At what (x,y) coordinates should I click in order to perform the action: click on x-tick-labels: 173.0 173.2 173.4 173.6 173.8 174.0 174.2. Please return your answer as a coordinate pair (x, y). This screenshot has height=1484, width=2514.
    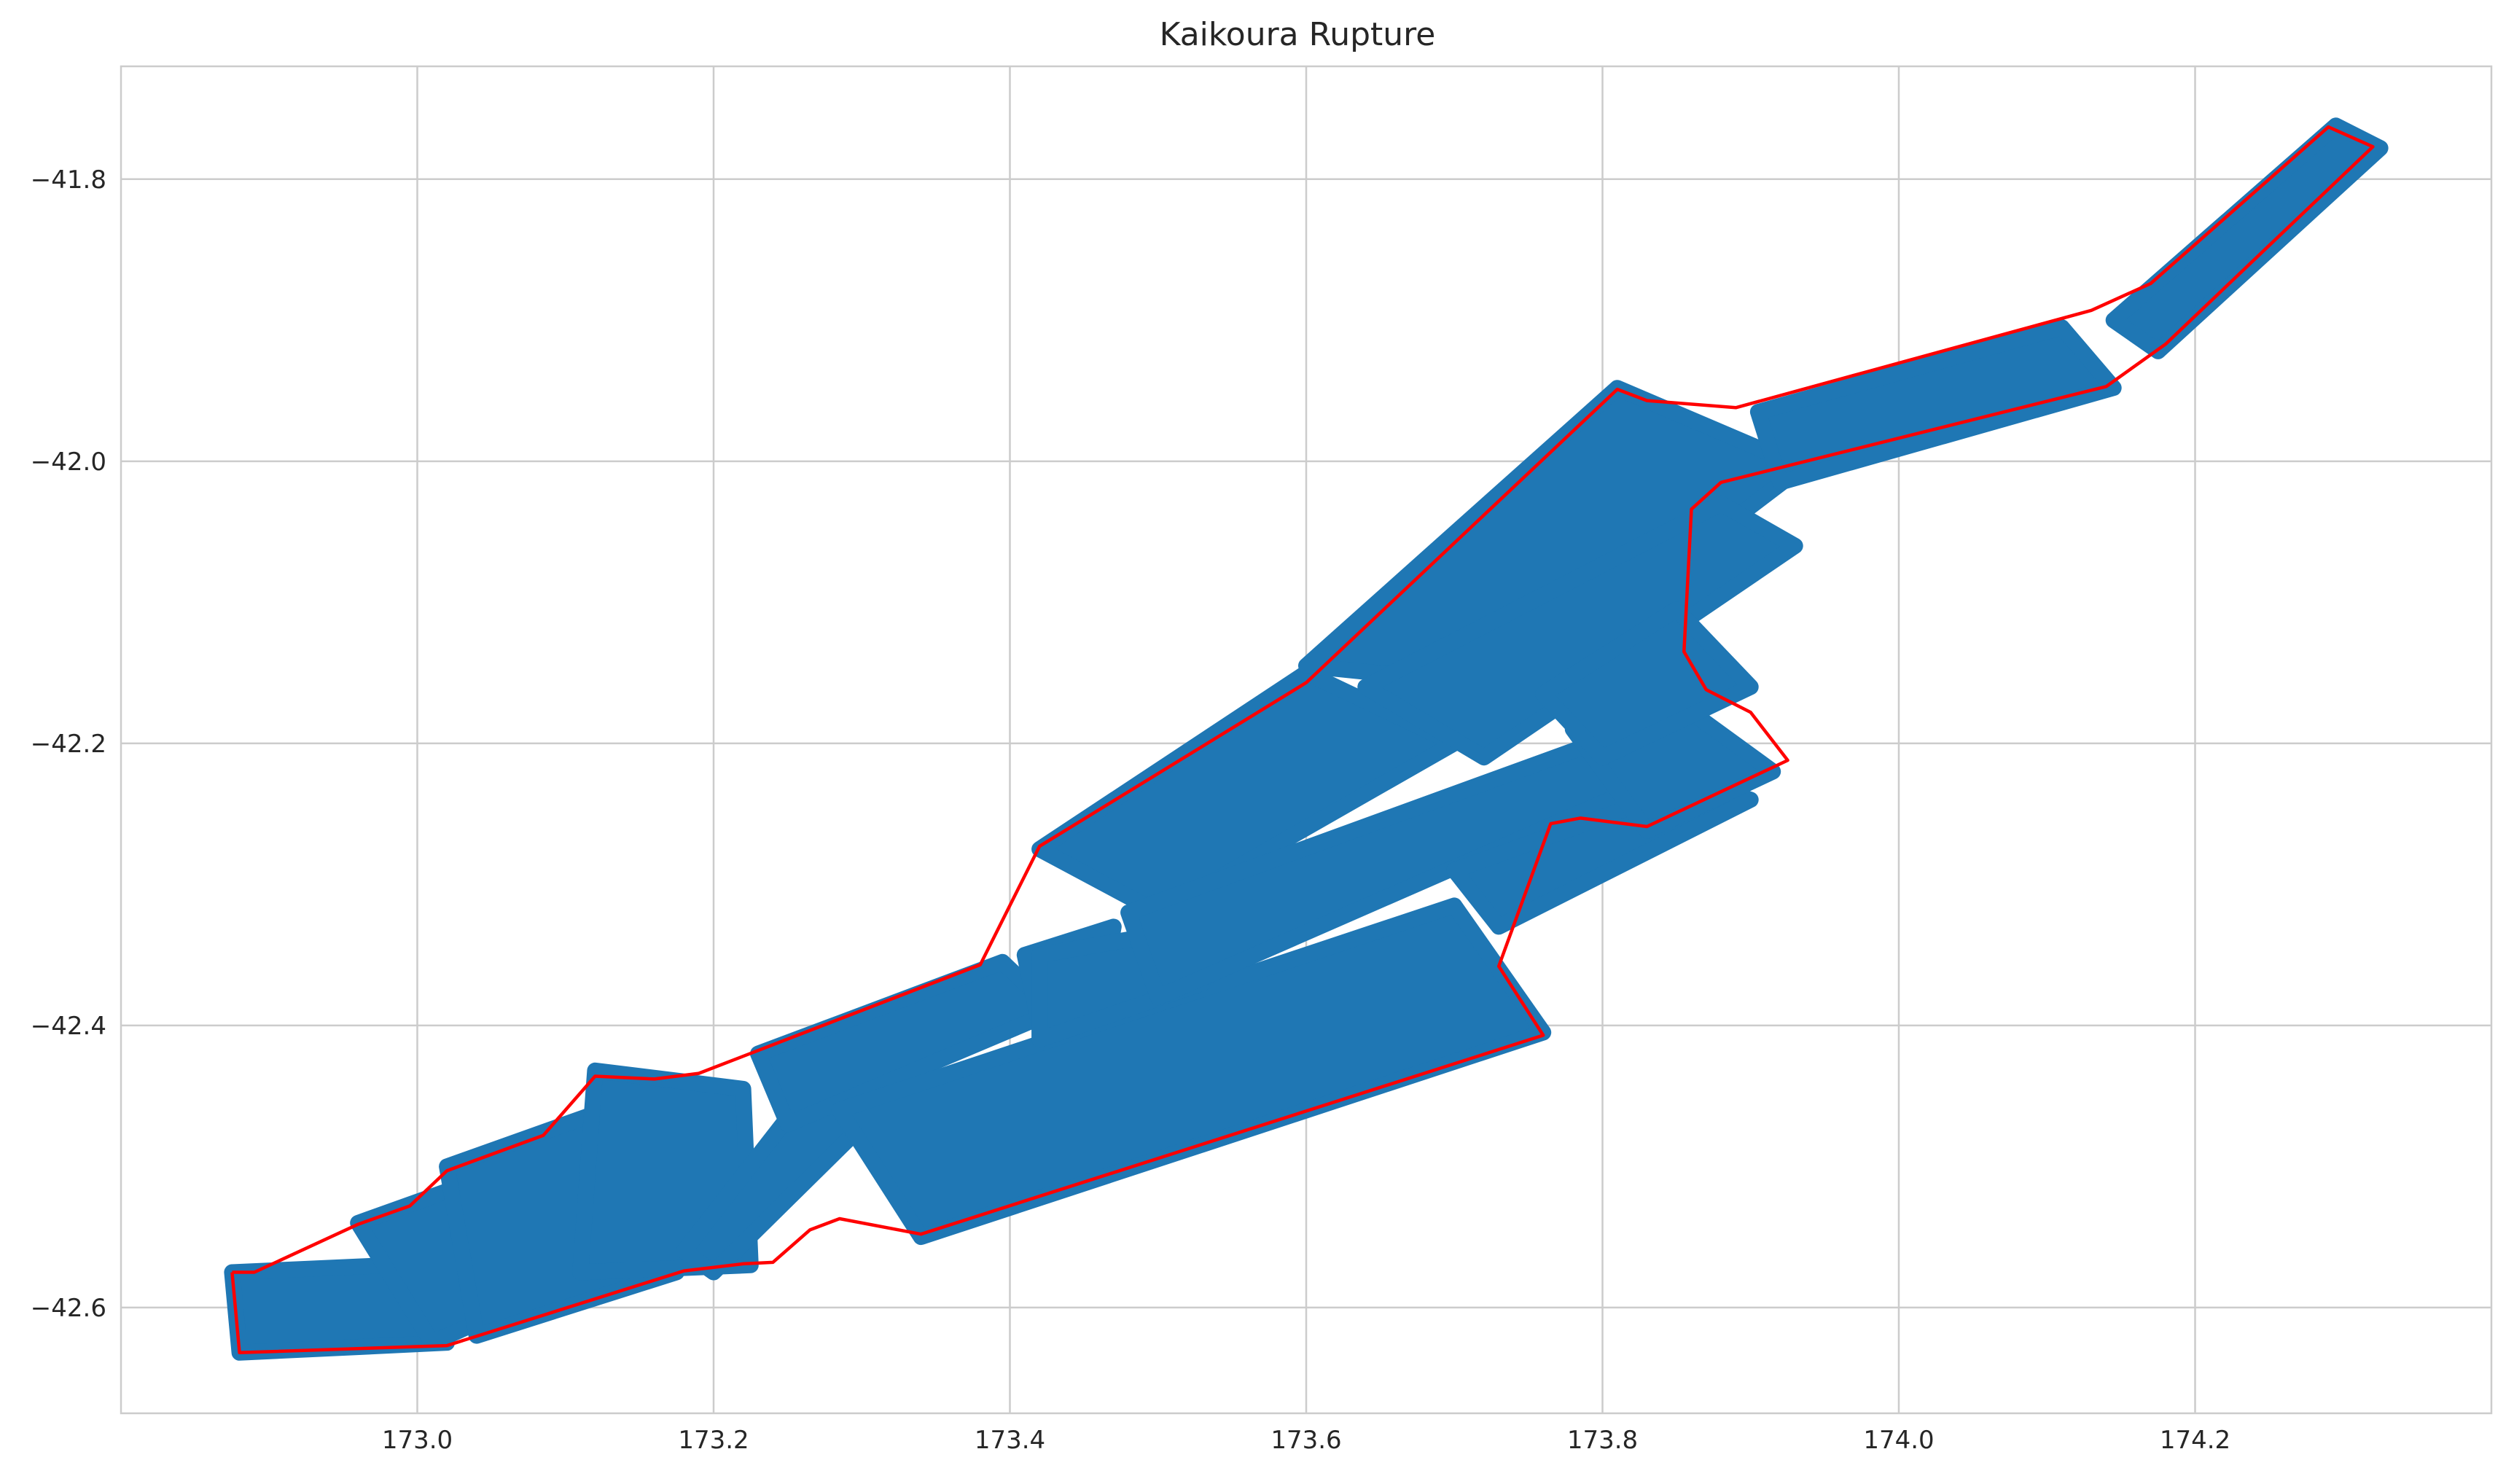
    Looking at the image, I should click on (1306, 1440).